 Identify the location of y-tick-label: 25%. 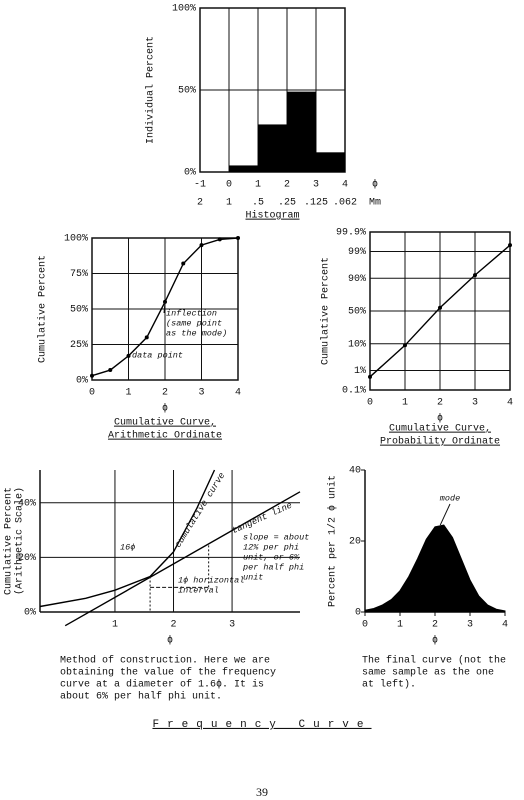
(79, 345).